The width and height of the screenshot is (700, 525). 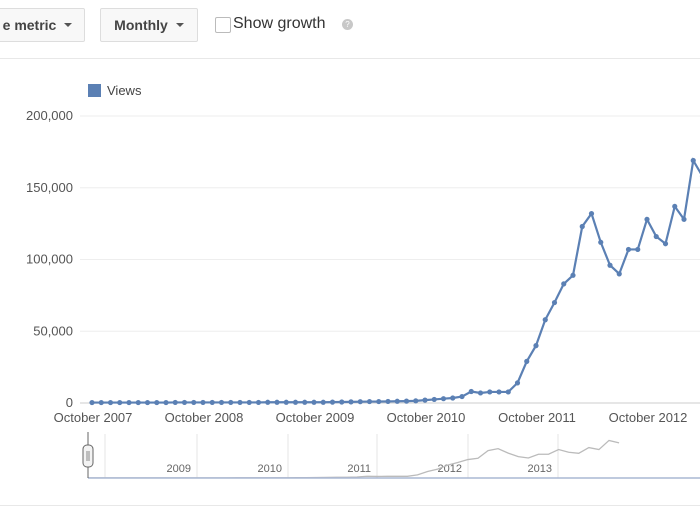 I want to click on legend-label: Views, so click(x=124, y=90).